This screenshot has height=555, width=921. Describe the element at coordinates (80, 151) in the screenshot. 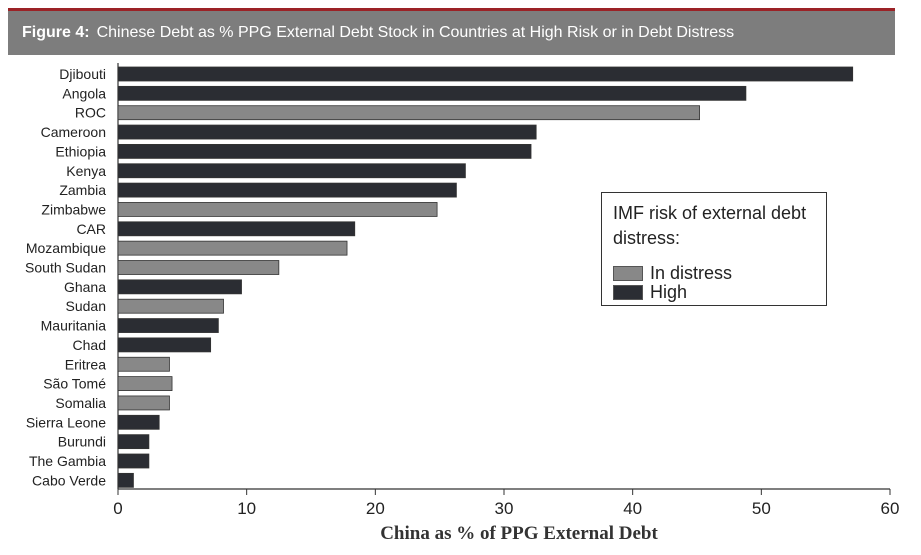

I see `category-label-ethiopia: Ethiopia` at that location.